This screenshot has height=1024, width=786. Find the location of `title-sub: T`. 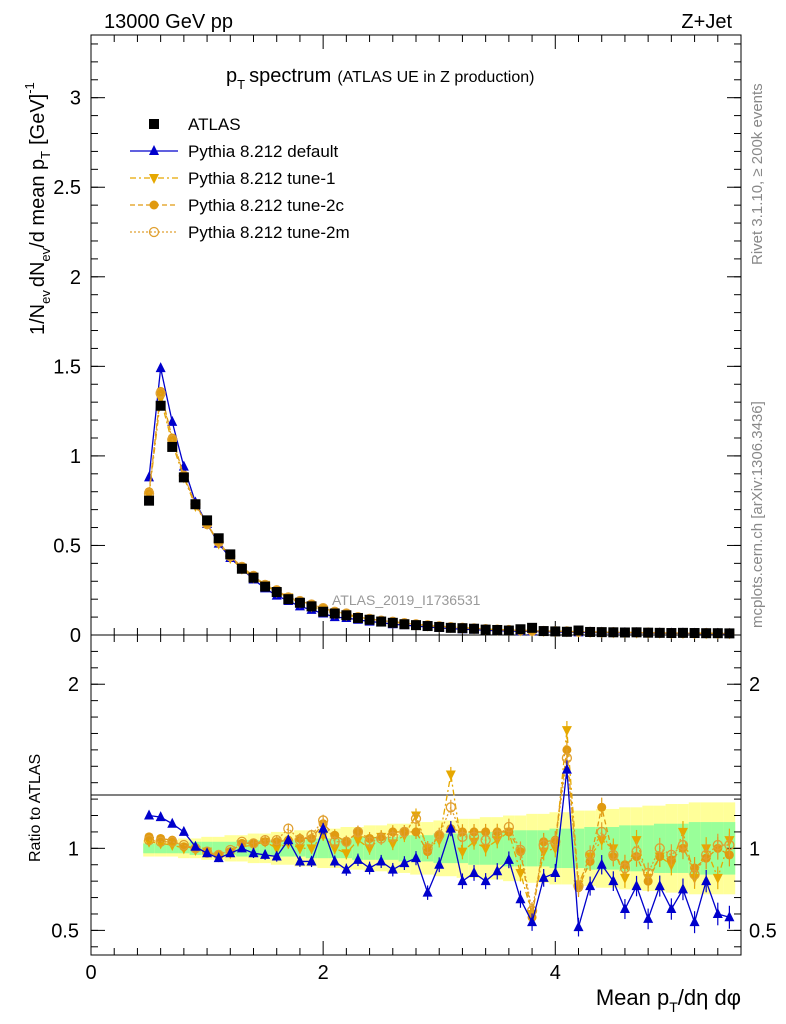

title-sub: T is located at coordinates (241, 84).